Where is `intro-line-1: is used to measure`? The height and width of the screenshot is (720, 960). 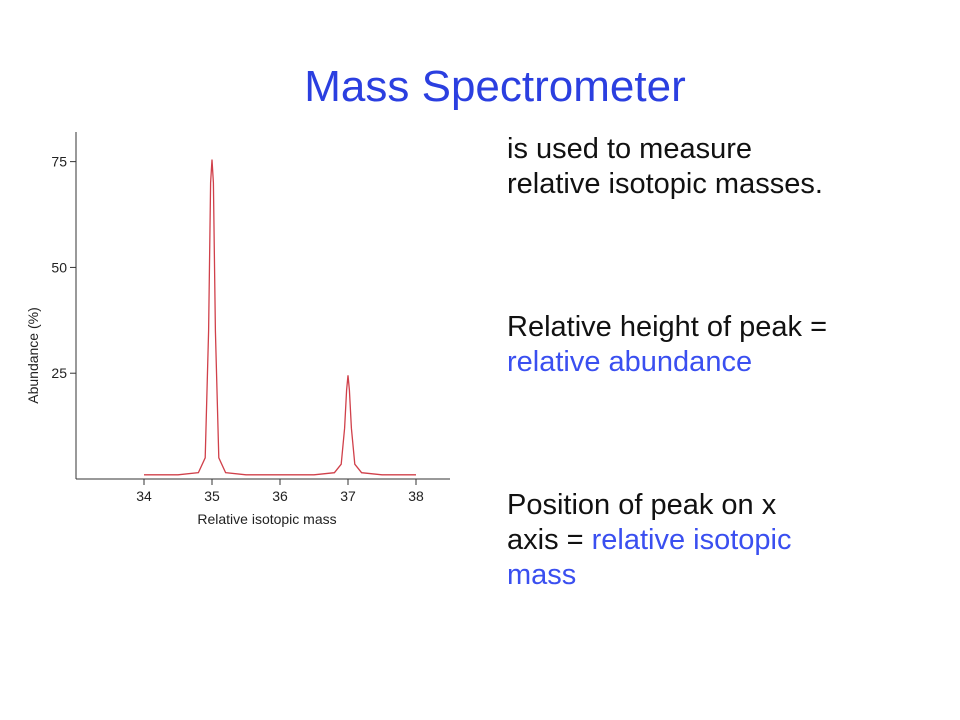 intro-line-1: is used to measure is located at coordinates (630, 149).